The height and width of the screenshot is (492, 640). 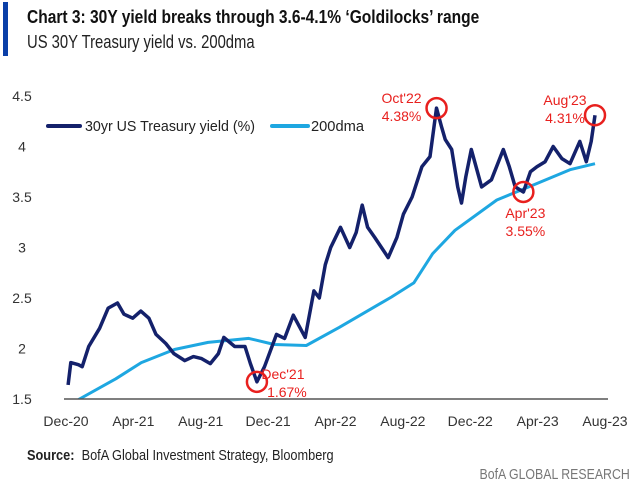 I want to click on annotation-value: 1.67%, so click(x=287, y=392).